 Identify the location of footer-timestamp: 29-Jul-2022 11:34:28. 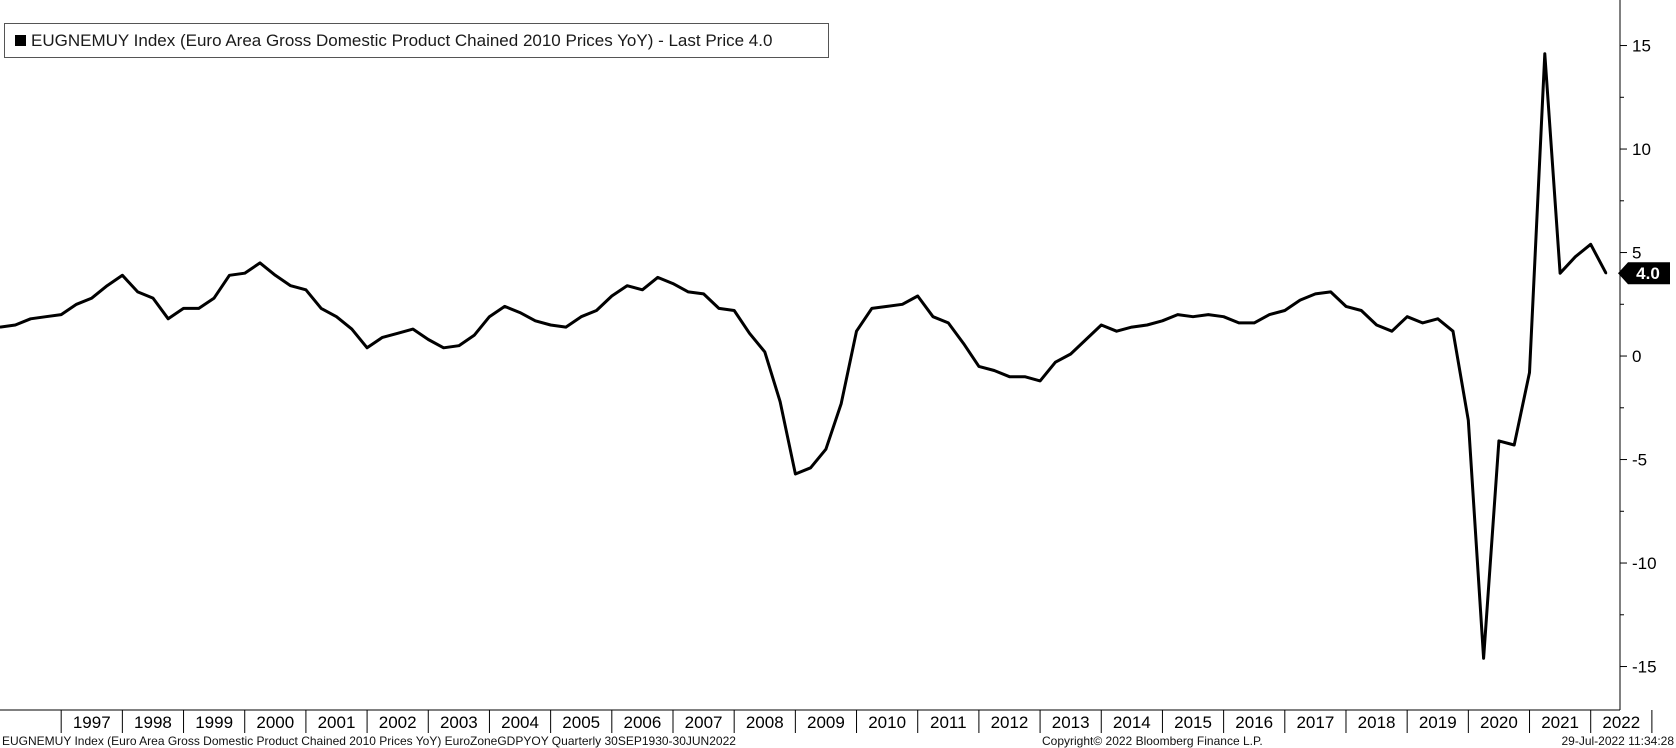
(1617, 741).